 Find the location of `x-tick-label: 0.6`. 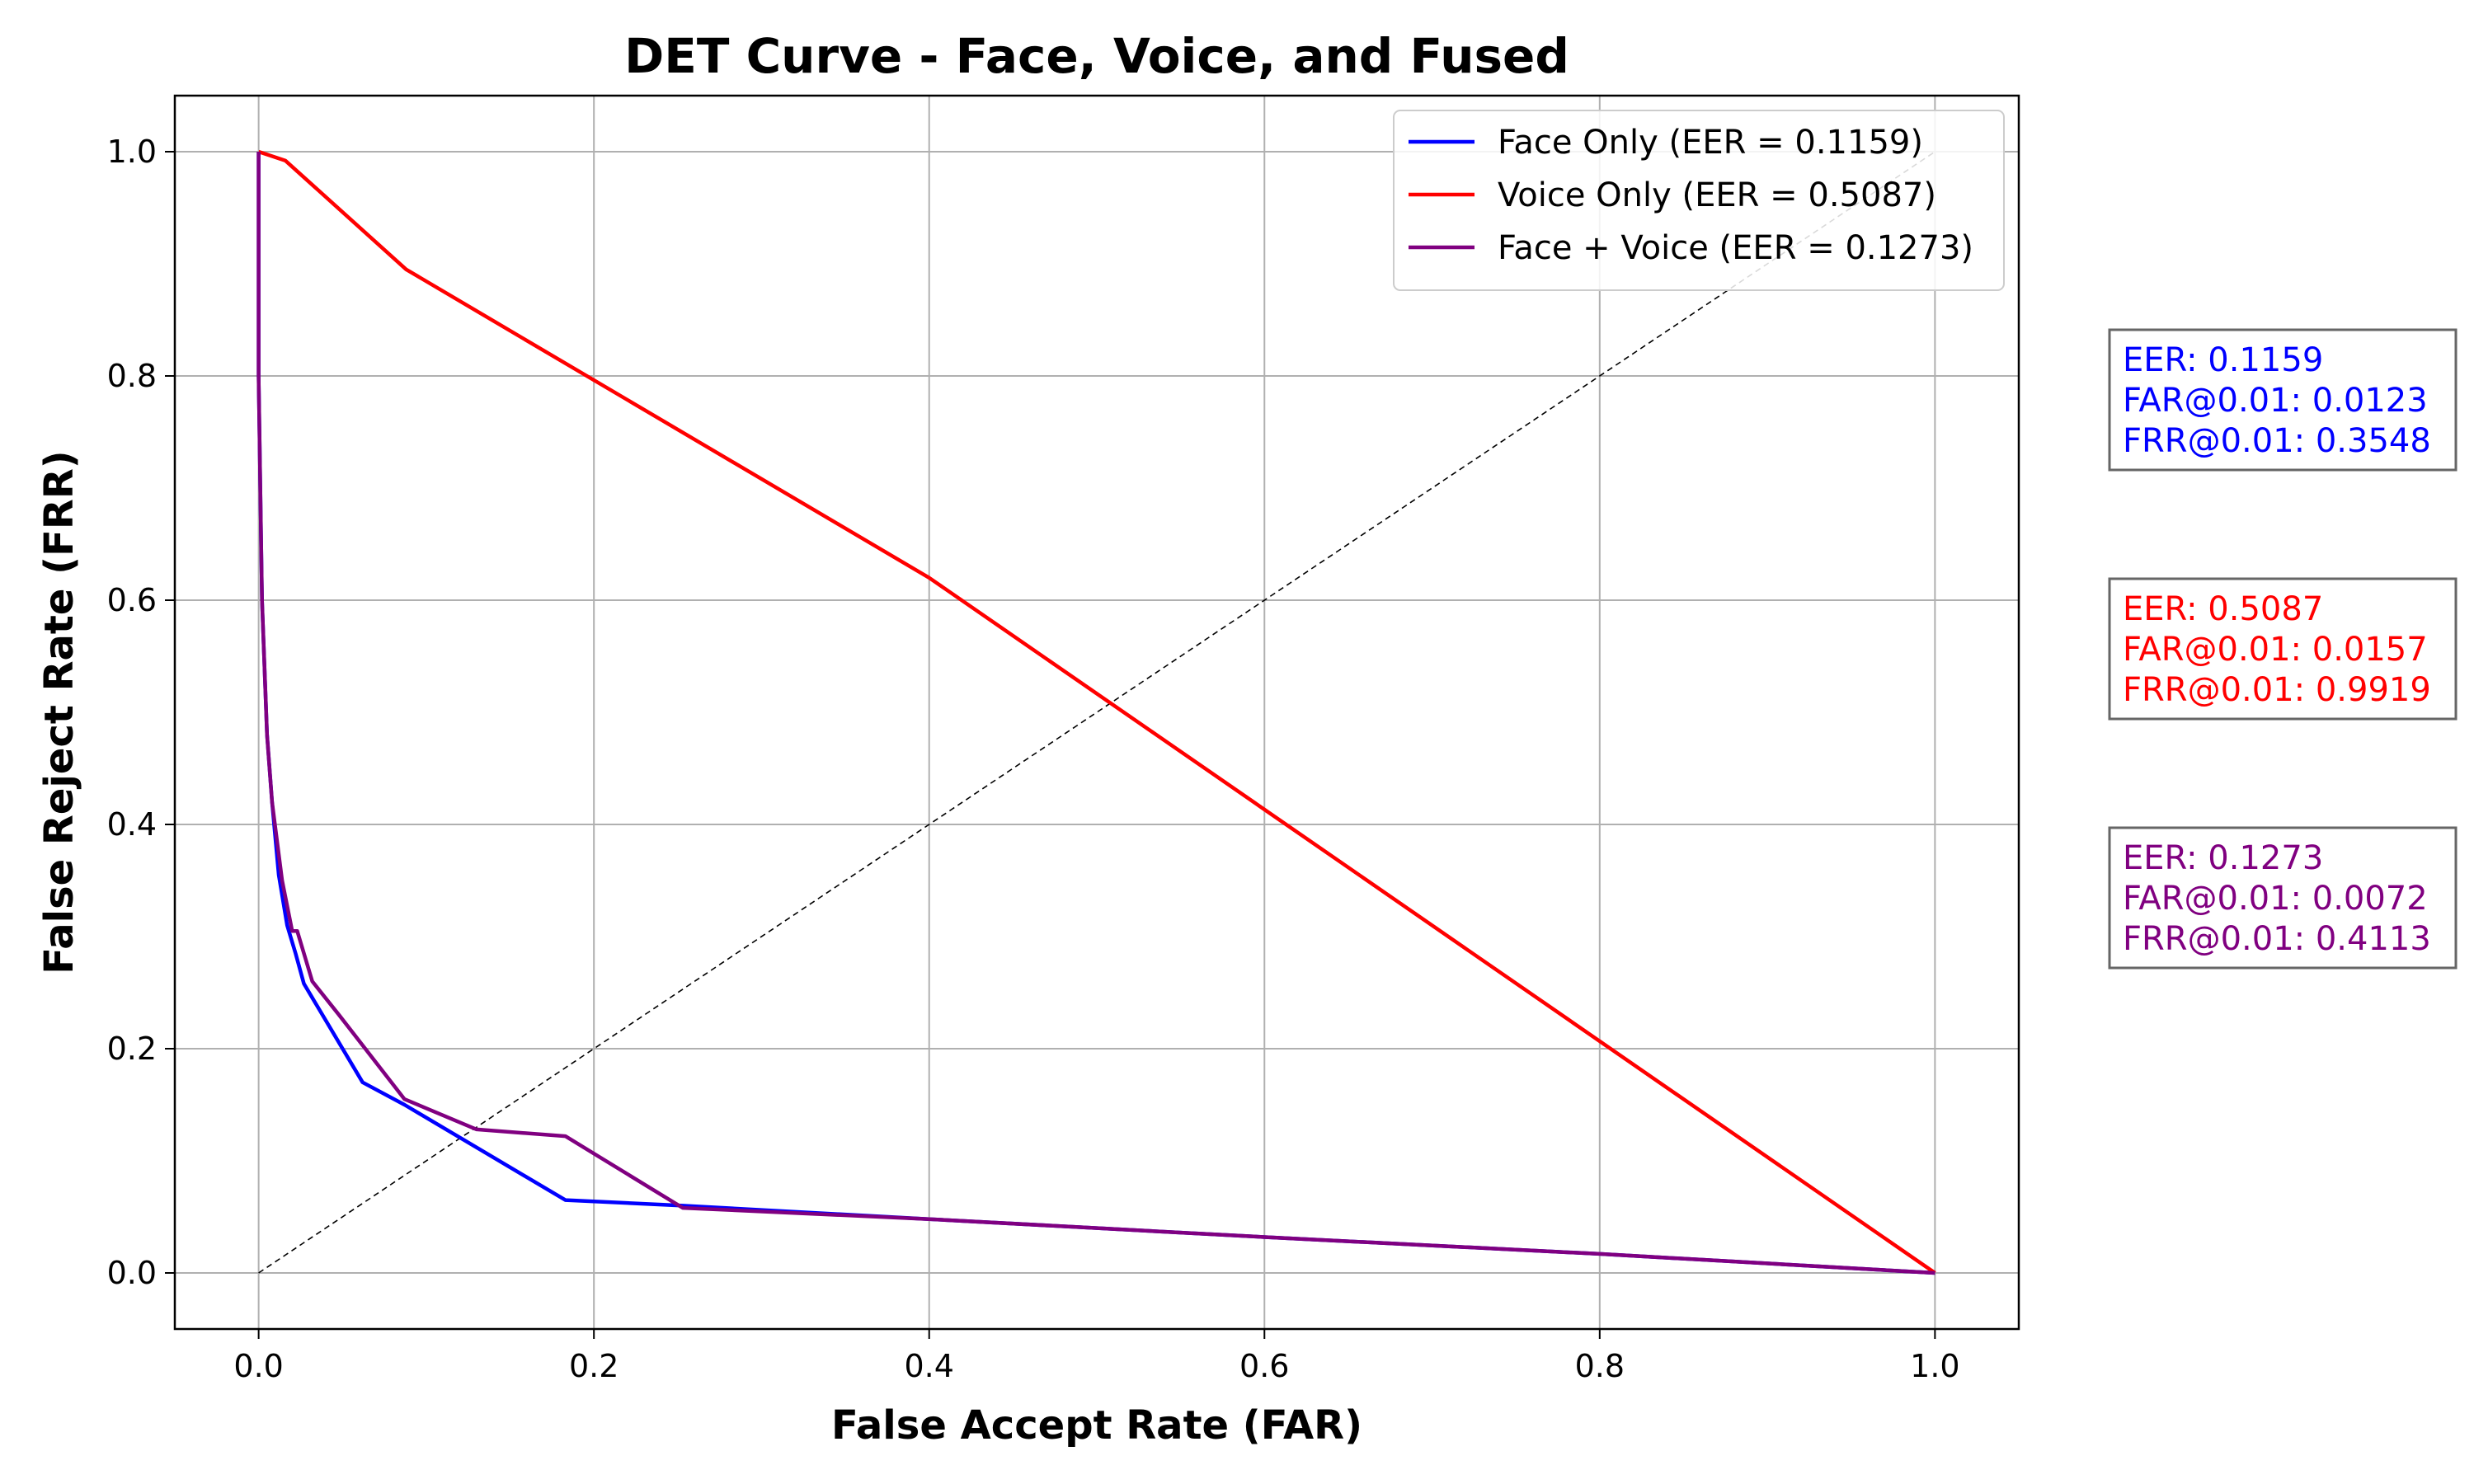

x-tick-label: 0.6 is located at coordinates (1264, 1366).